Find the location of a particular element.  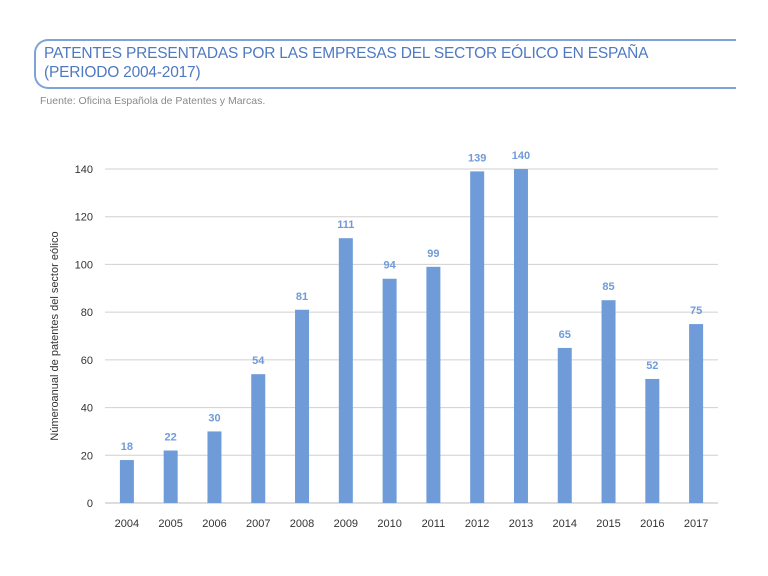

x-tick-label: 2007 is located at coordinates (258, 524).